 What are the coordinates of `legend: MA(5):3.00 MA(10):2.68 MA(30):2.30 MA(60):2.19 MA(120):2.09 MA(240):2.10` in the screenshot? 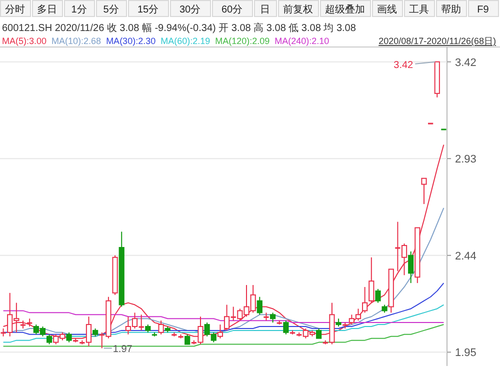 It's located at (166, 41).